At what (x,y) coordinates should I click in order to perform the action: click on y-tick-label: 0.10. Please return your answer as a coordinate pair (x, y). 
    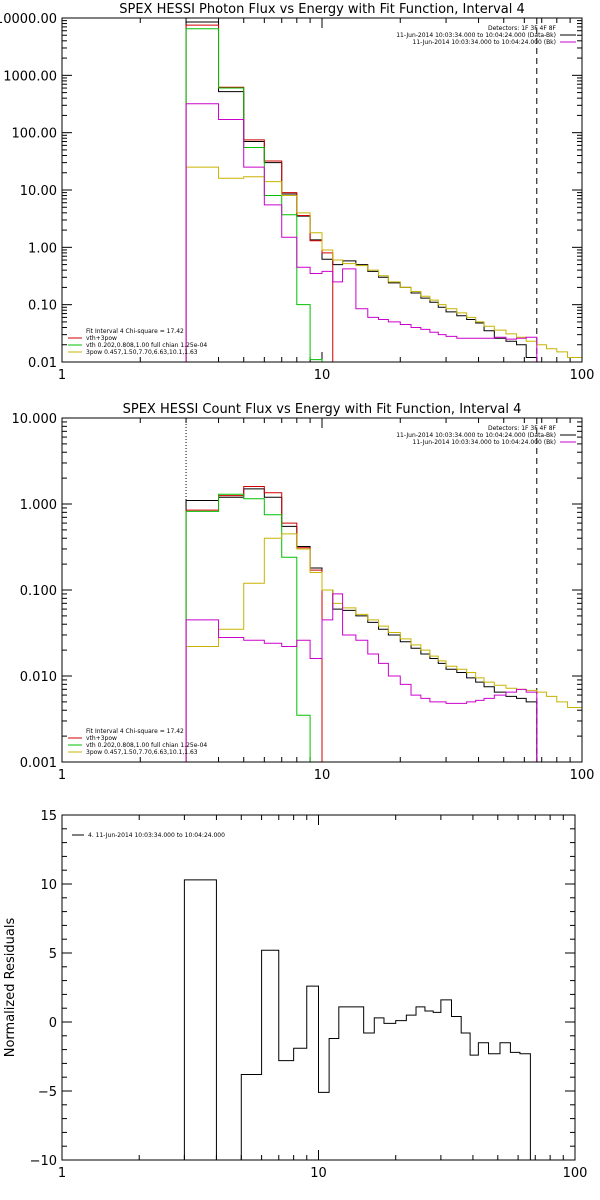
    Looking at the image, I should click on (42, 306).